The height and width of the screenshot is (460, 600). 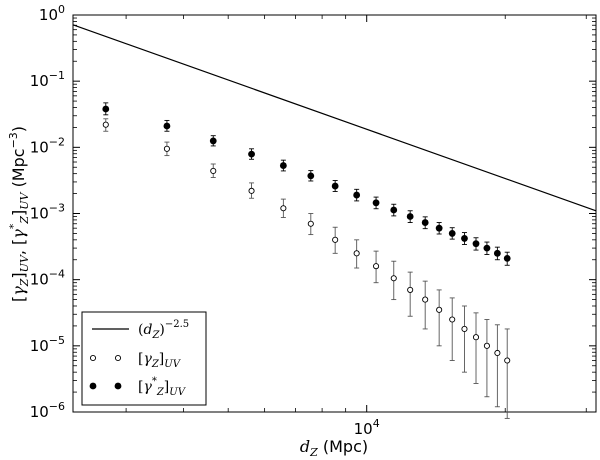 I want to click on x-tick-labels: 104, so click(x=367, y=427).